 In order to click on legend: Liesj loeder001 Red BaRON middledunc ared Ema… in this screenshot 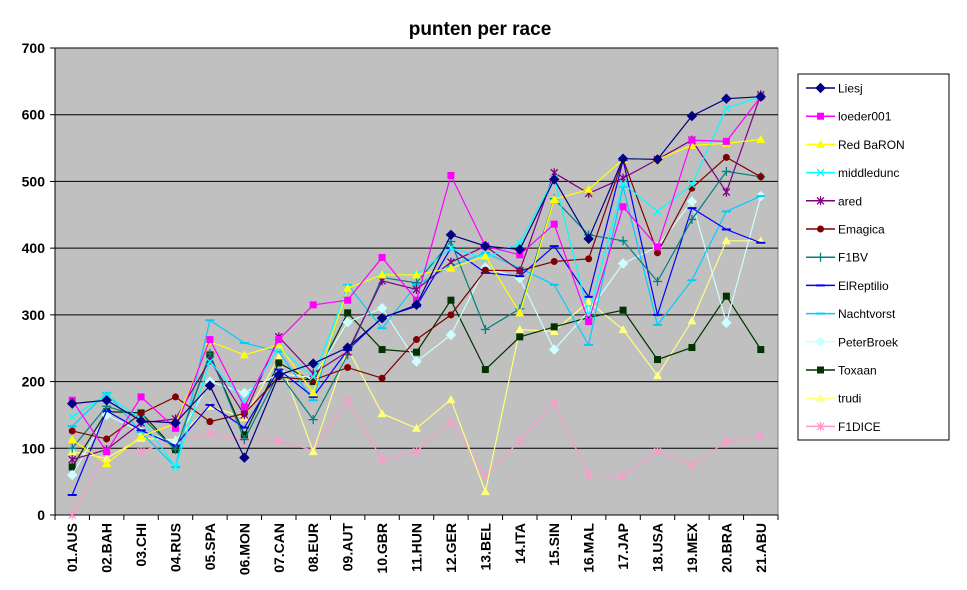, I will do `click(873, 257)`.